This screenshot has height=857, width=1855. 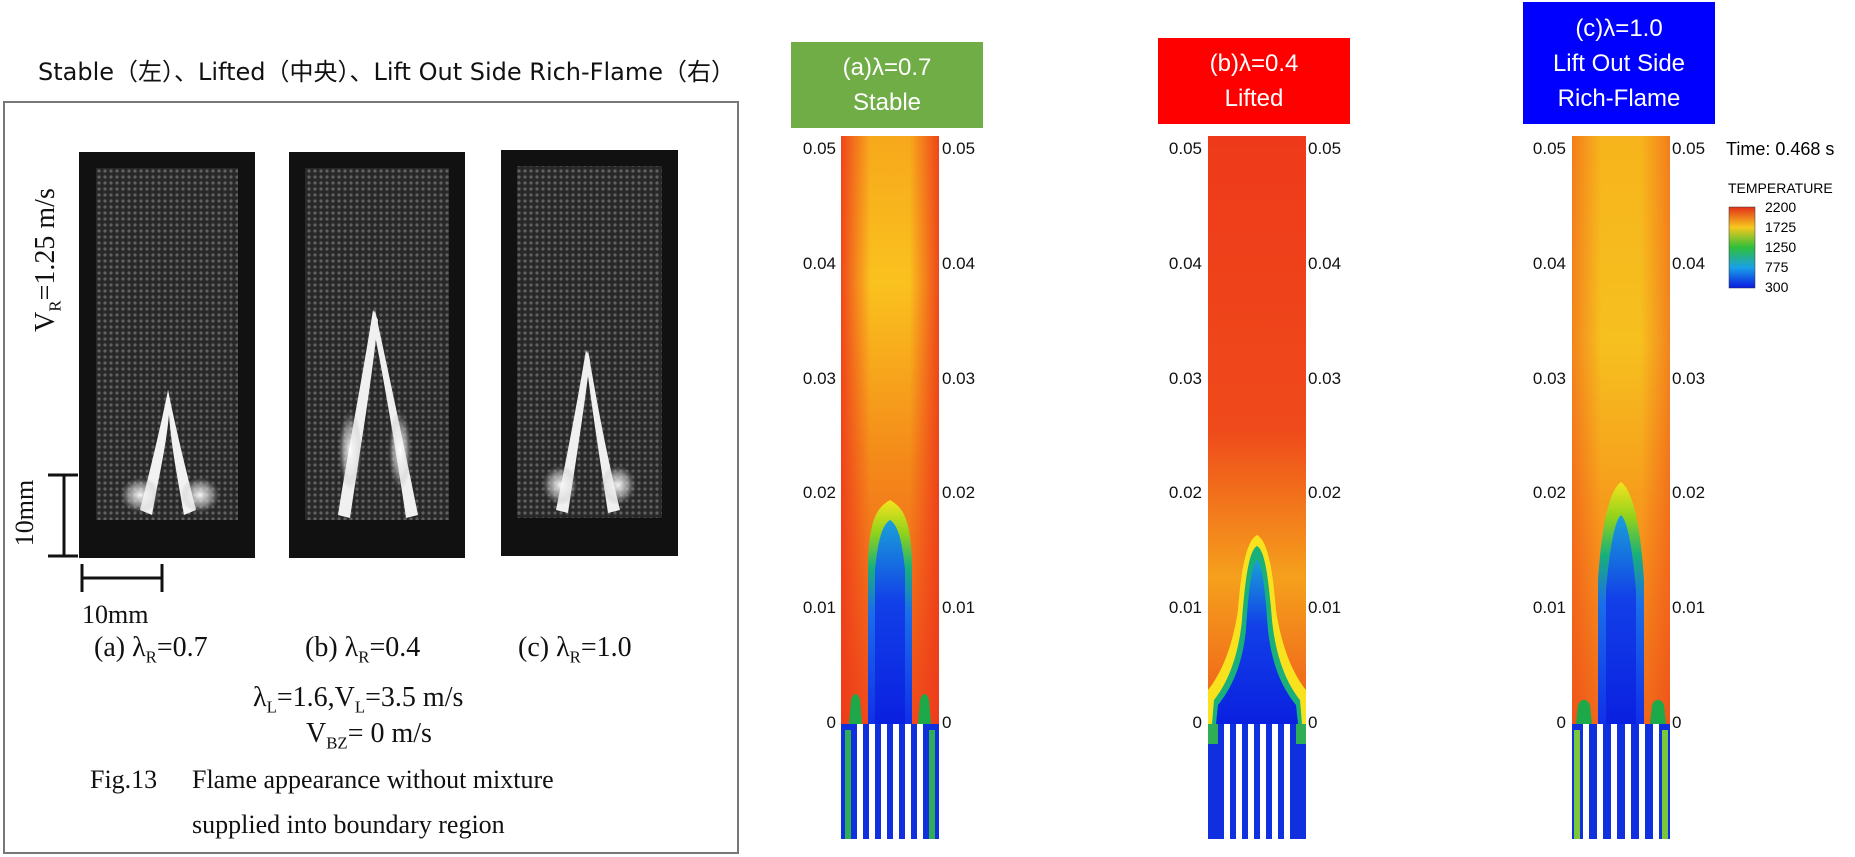 I want to click on tick-a-right-4: 0.01, so click(x=959, y=607).